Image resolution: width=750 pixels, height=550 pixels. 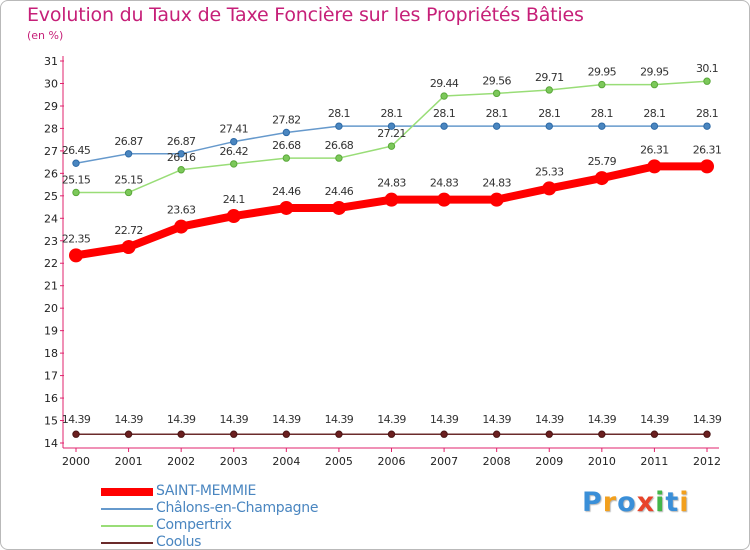 What do you see at coordinates (194, 525) in the screenshot?
I see `legend-label: Compertrix` at bounding box center [194, 525].